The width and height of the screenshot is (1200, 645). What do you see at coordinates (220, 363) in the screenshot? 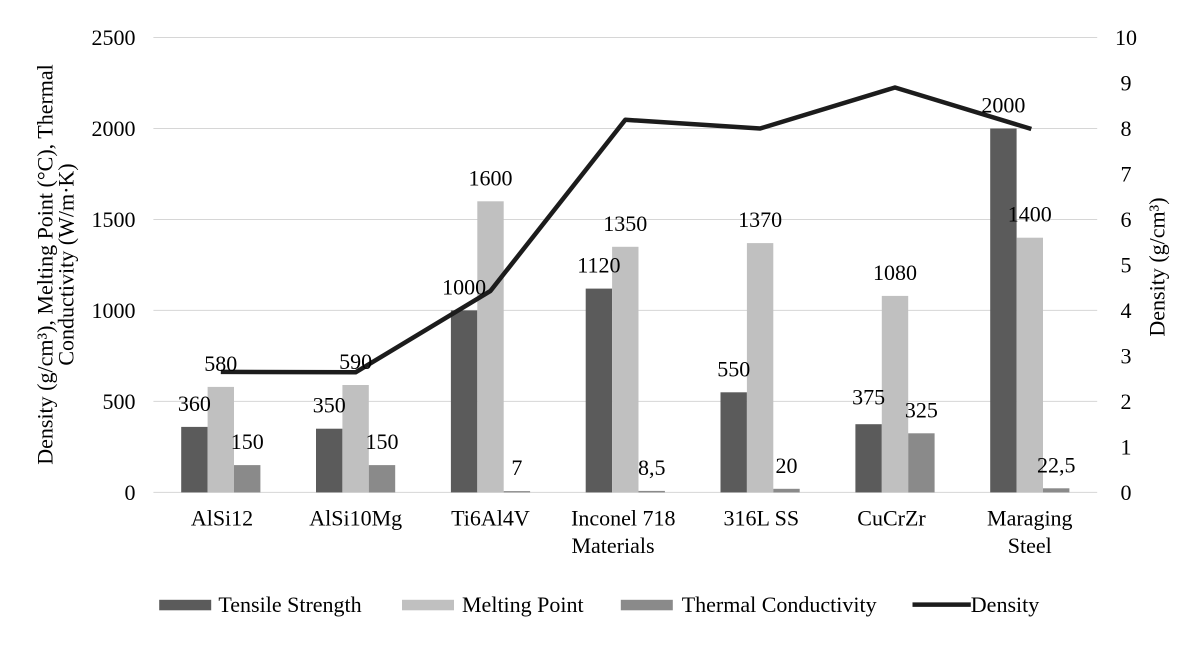
I see `svg-text: 580` at bounding box center [220, 363].